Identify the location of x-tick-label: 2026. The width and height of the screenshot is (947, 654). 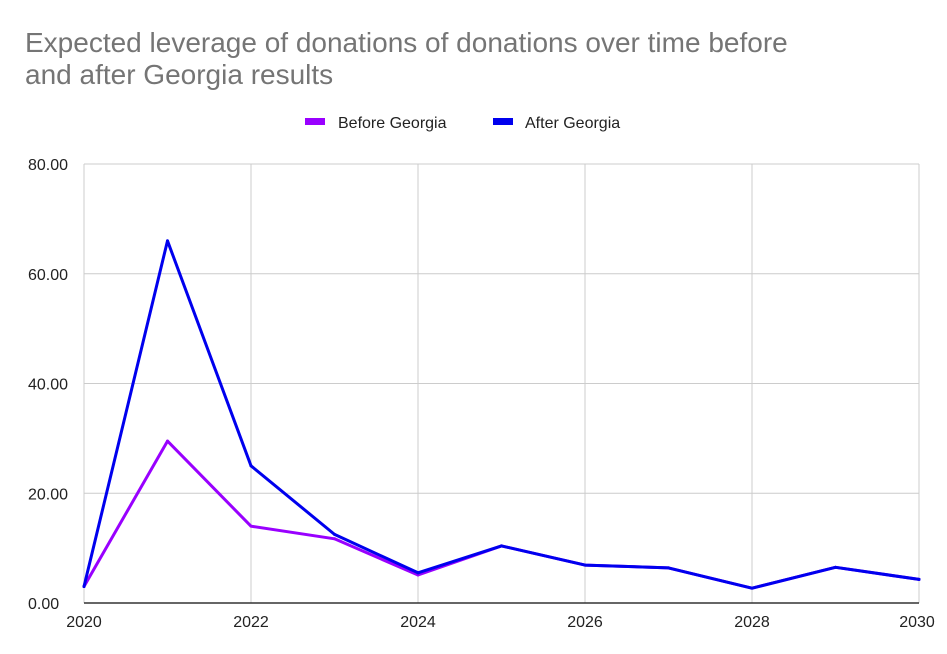
(585, 622).